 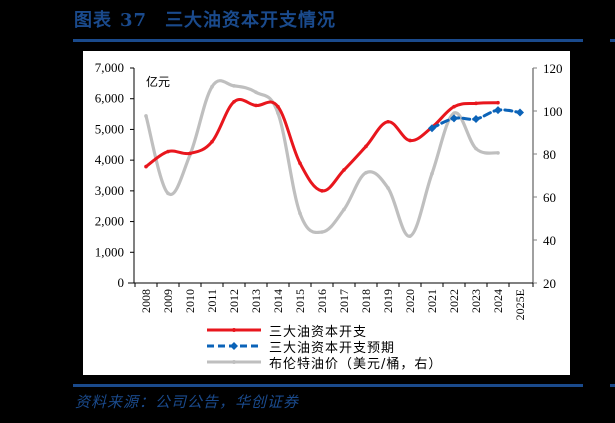 I want to click on left-axis-tick-label: 0, so click(x=121, y=282).